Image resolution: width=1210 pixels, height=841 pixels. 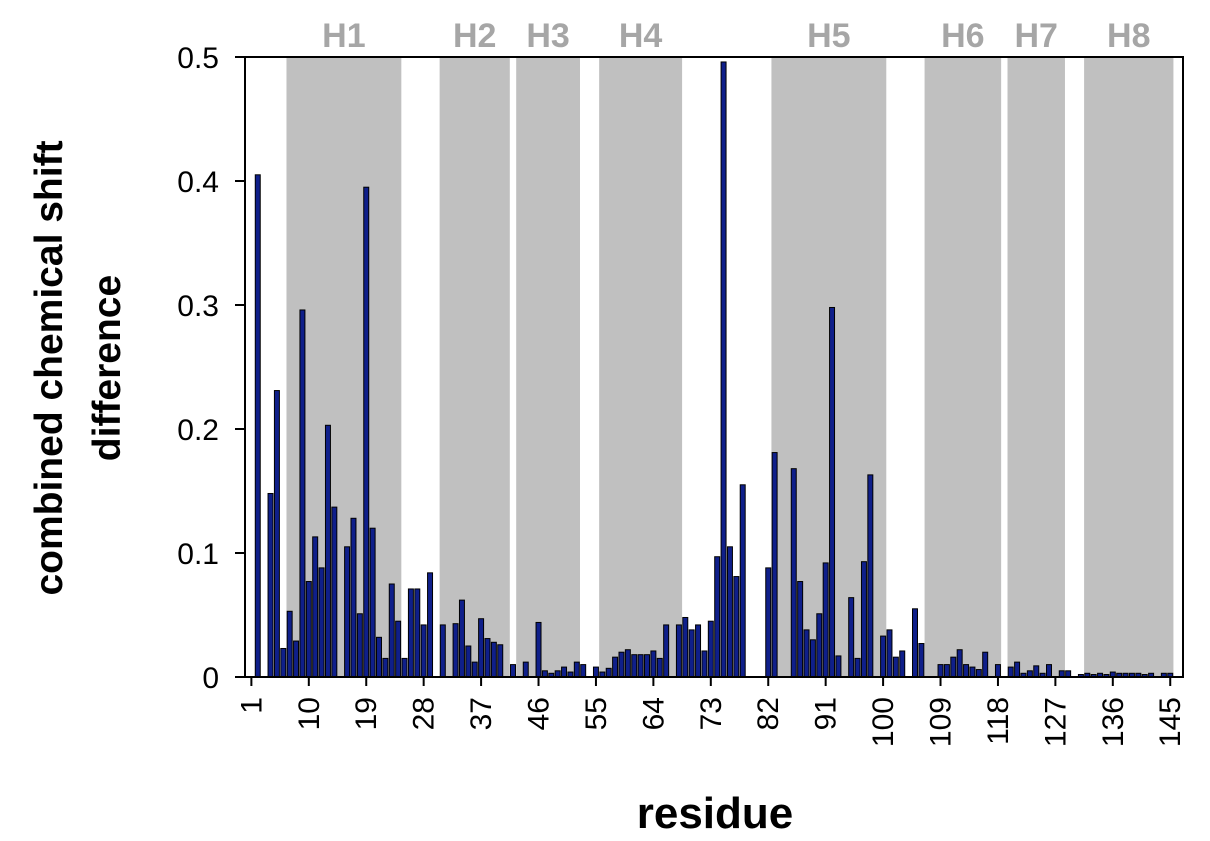 What do you see at coordinates (344, 367) in the screenshot?
I see `helix-band-h1` at bounding box center [344, 367].